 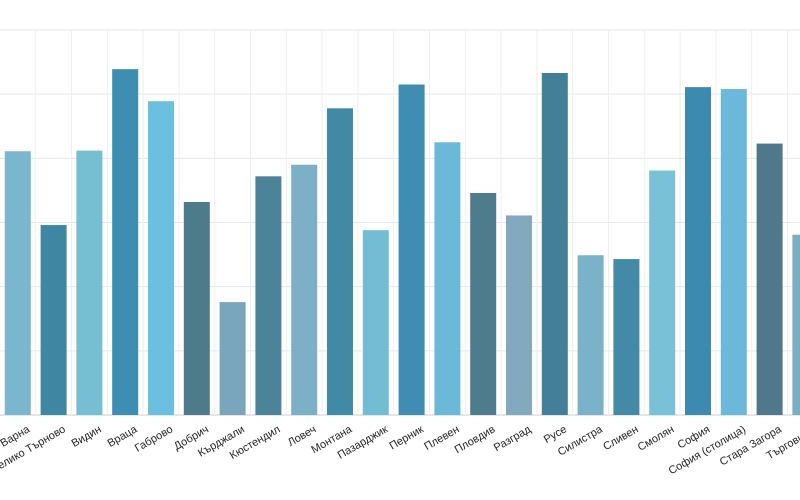 I want to click on x-tick-label: Сливен, so click(x=620, y=438).